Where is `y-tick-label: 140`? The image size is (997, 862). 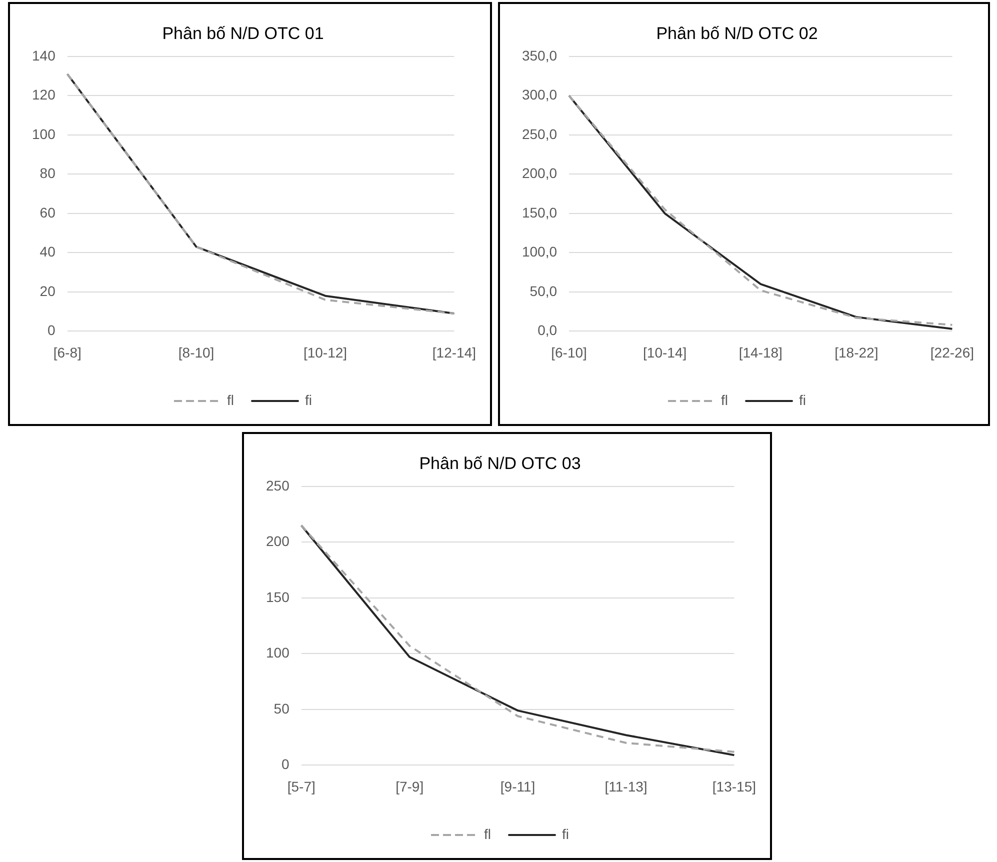 y-tick-label: 140 is located at coordinates (44, 55).